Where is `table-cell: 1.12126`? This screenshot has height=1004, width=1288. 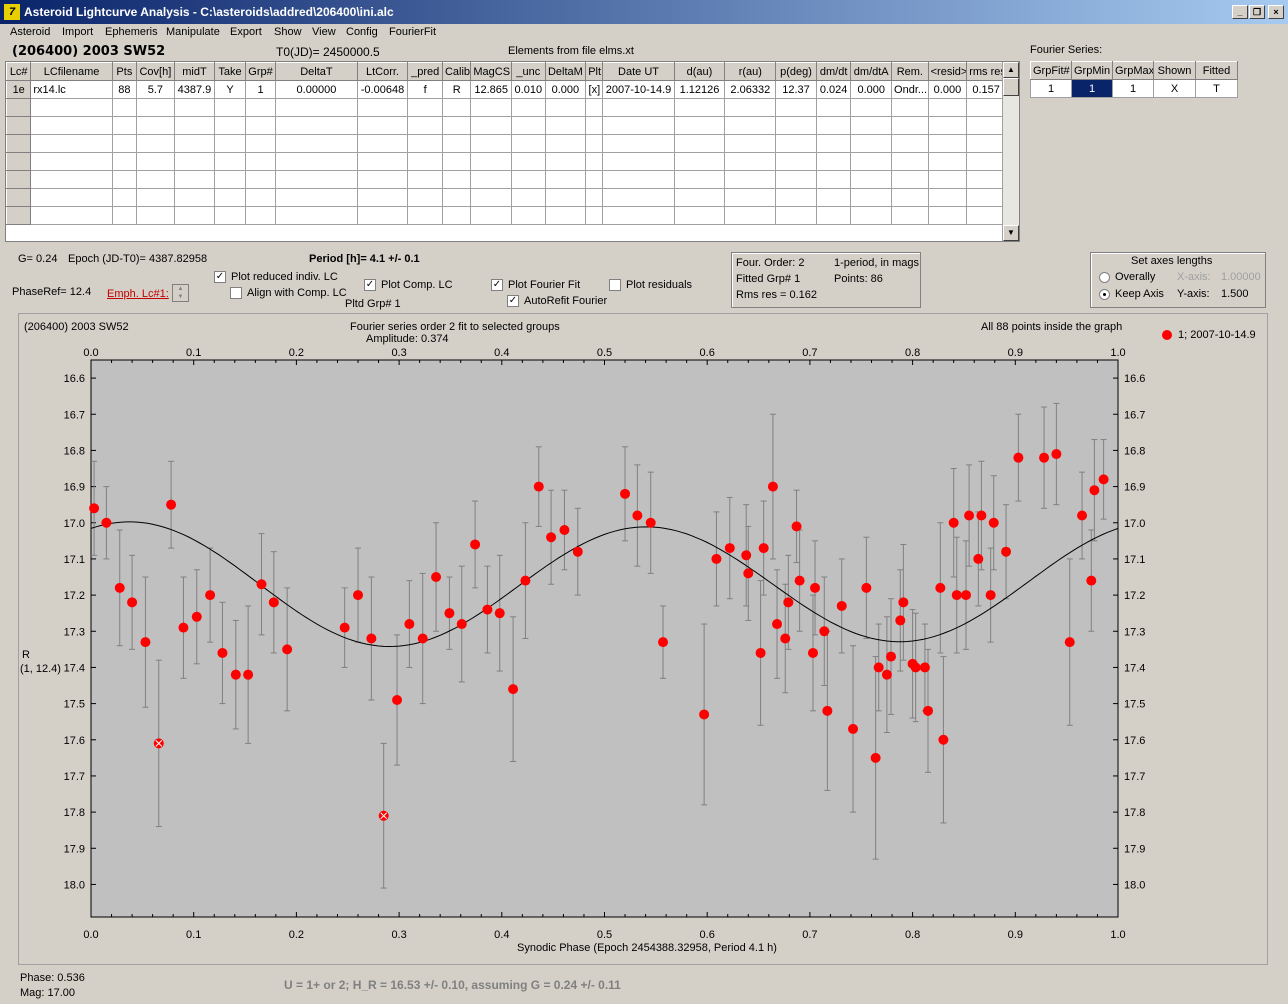
table-cell: 1.12126 is located at coordinates (699, 89).